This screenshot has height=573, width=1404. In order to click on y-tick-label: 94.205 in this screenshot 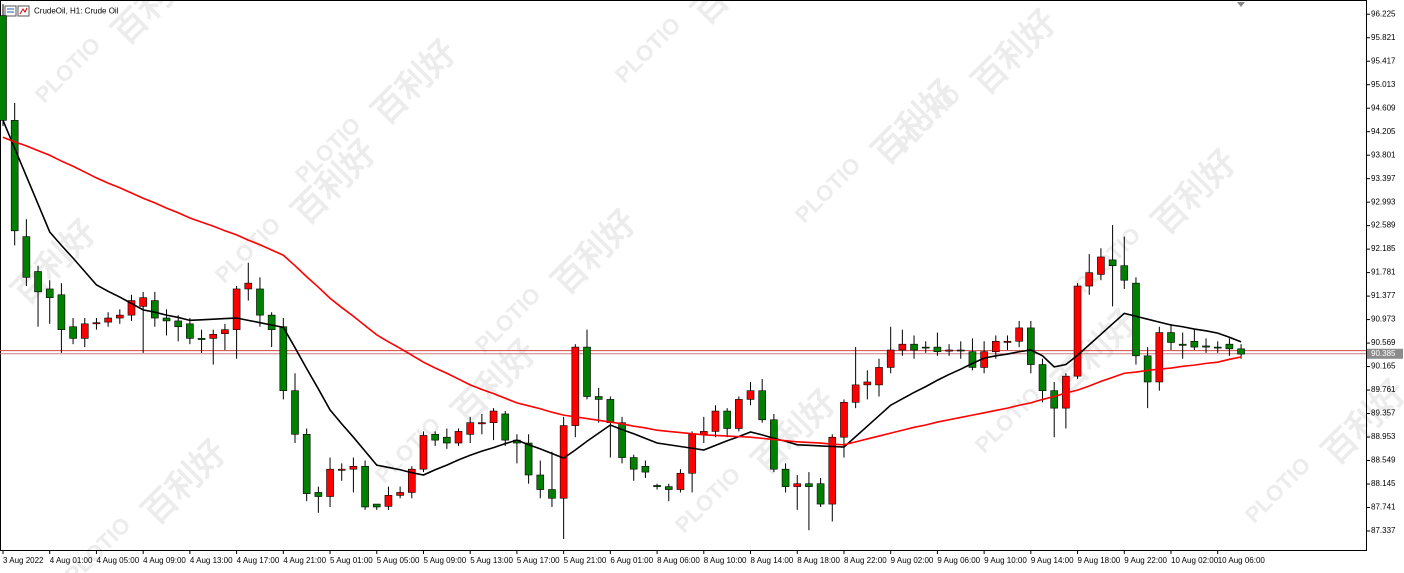, I will do `click(1383, 131)`.